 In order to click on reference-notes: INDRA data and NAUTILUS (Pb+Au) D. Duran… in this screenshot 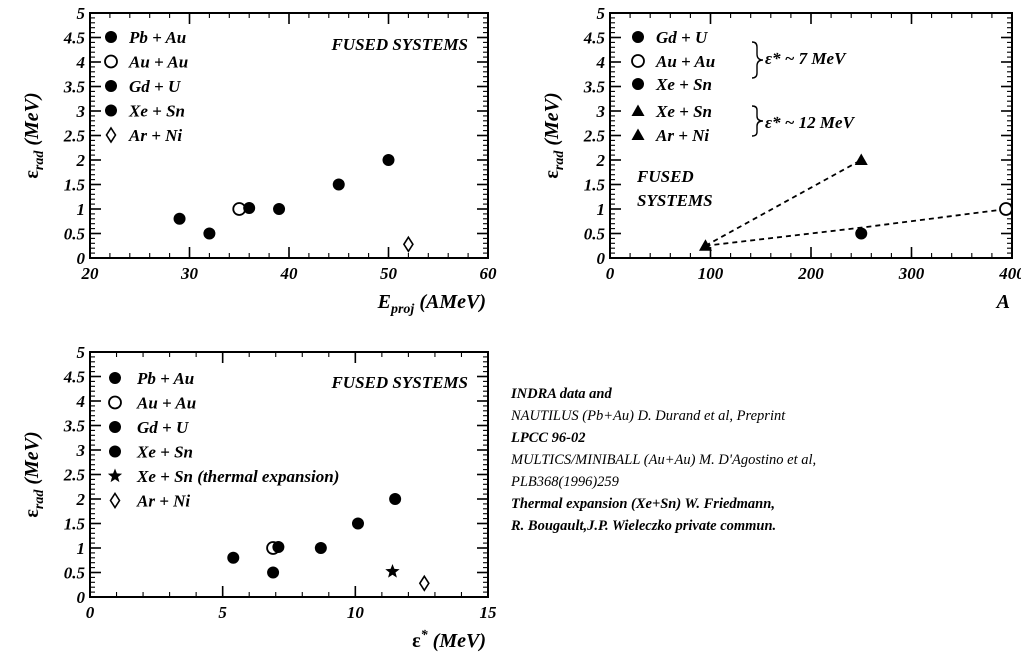, I will do `click(763, 460)`.